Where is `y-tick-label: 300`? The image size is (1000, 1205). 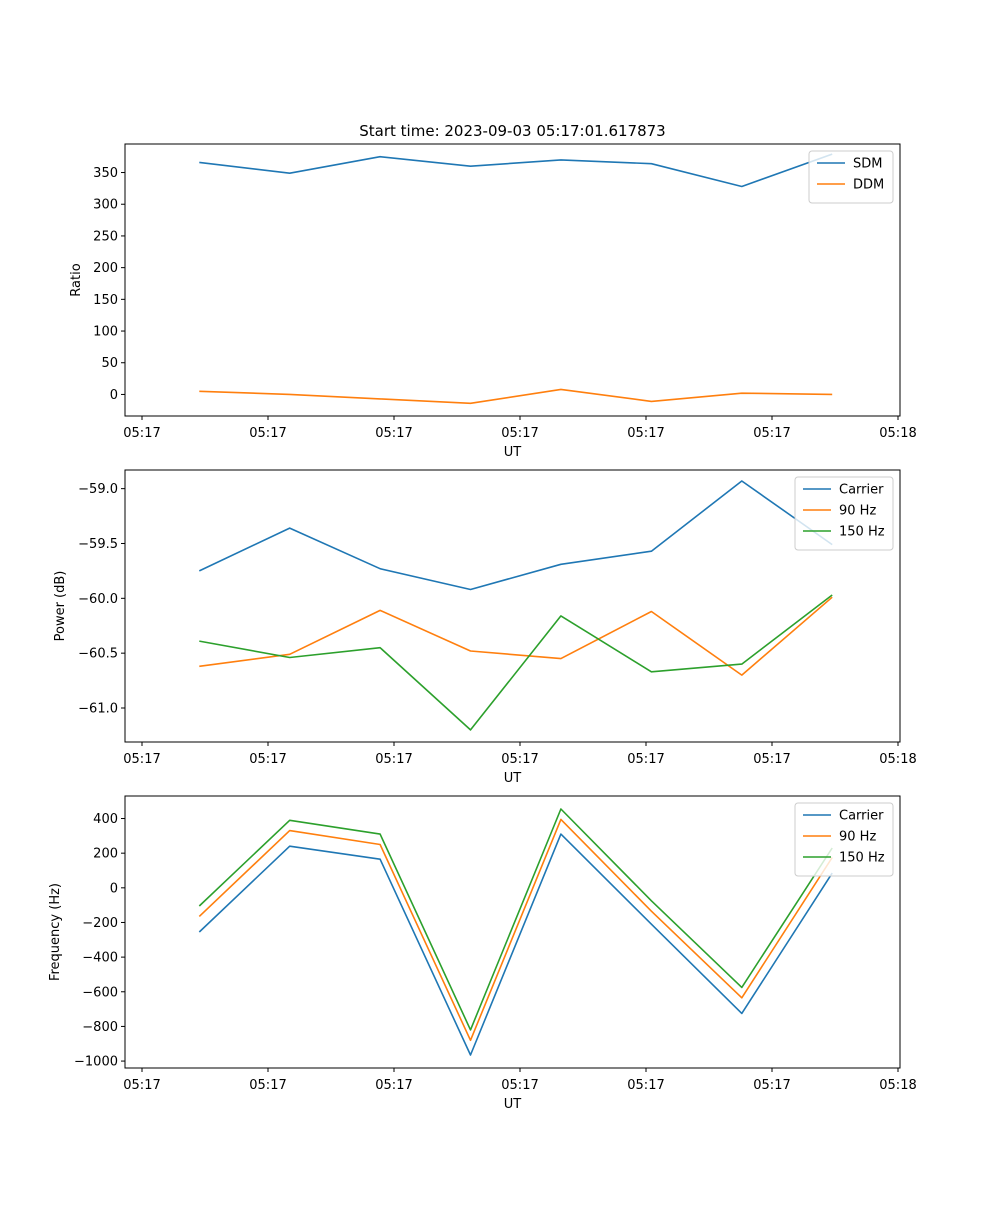
y-tick-label: 300 is located at coordinates (105, 205).